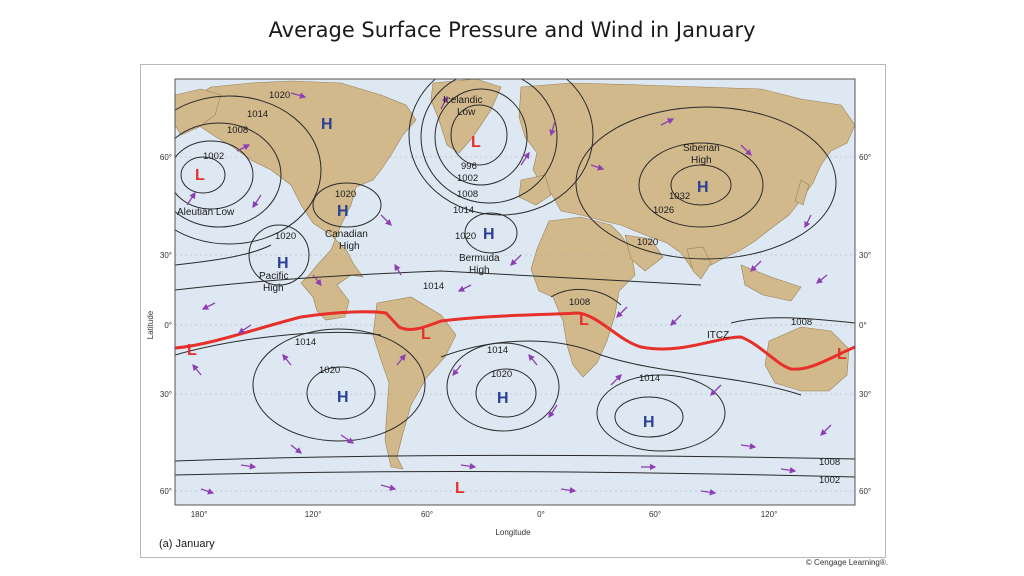 This screenshot has width=1024, height=576. Describe the element at coordinates (414, 383) in the screenshot. I see `south-america` at that location.